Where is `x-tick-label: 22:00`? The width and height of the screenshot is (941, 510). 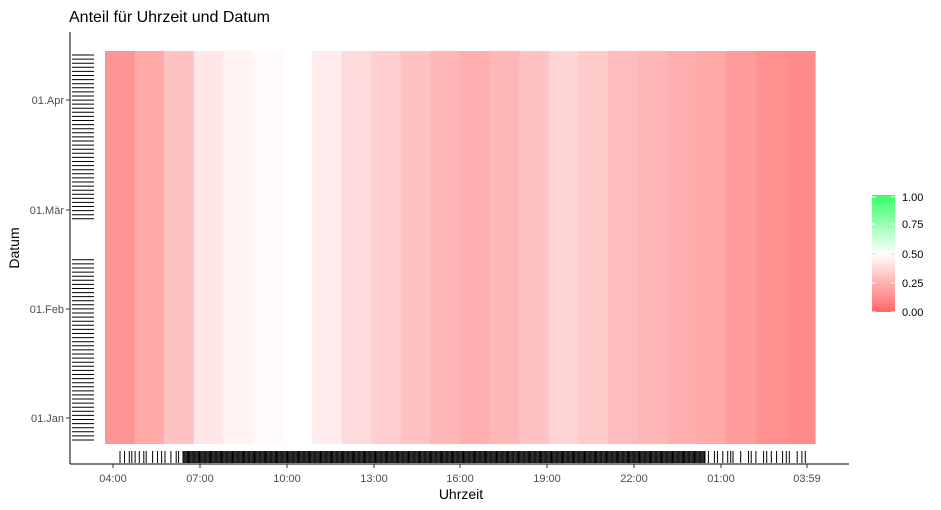
x-tick-label: 22:00 is located at coordinates (634, 479).